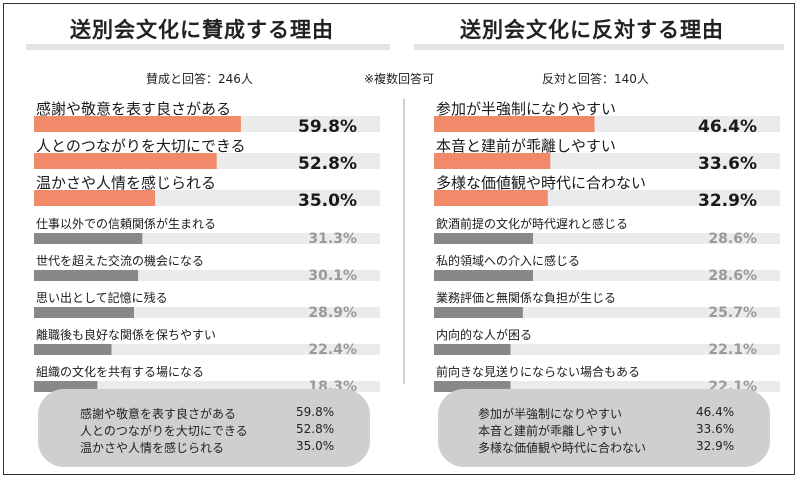  What do you see at coordinates (484, 334) in the screenshot?
I see `oppose-category-label: 内向的な人が困る` at bounding box center [484, 334].